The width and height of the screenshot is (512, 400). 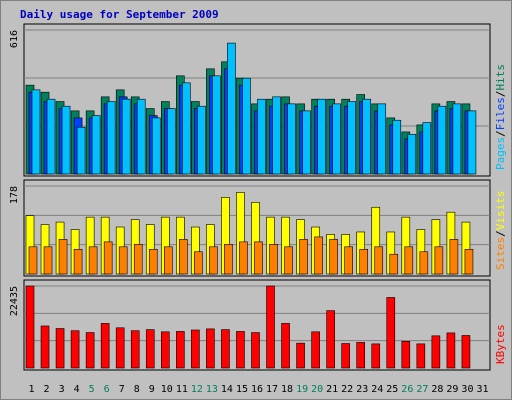 What do you see at coordinates (500, 211) in the screenshot?
I see `side-legend-label: Visits` at bounding box center [500, 211].